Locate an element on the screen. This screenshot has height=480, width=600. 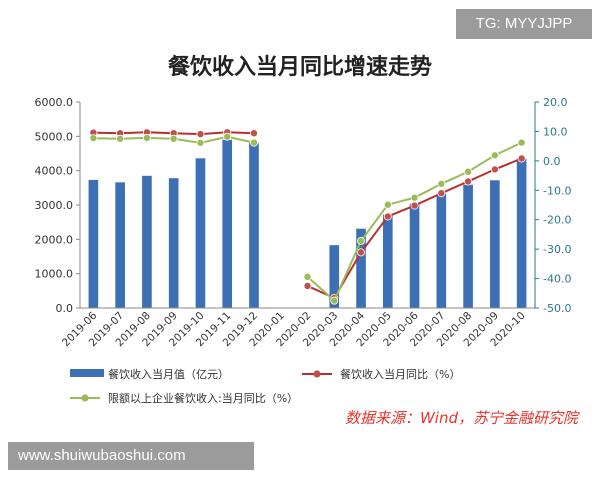
right-axis-tick-label: 20.0 is located at coordinates (555, 102).